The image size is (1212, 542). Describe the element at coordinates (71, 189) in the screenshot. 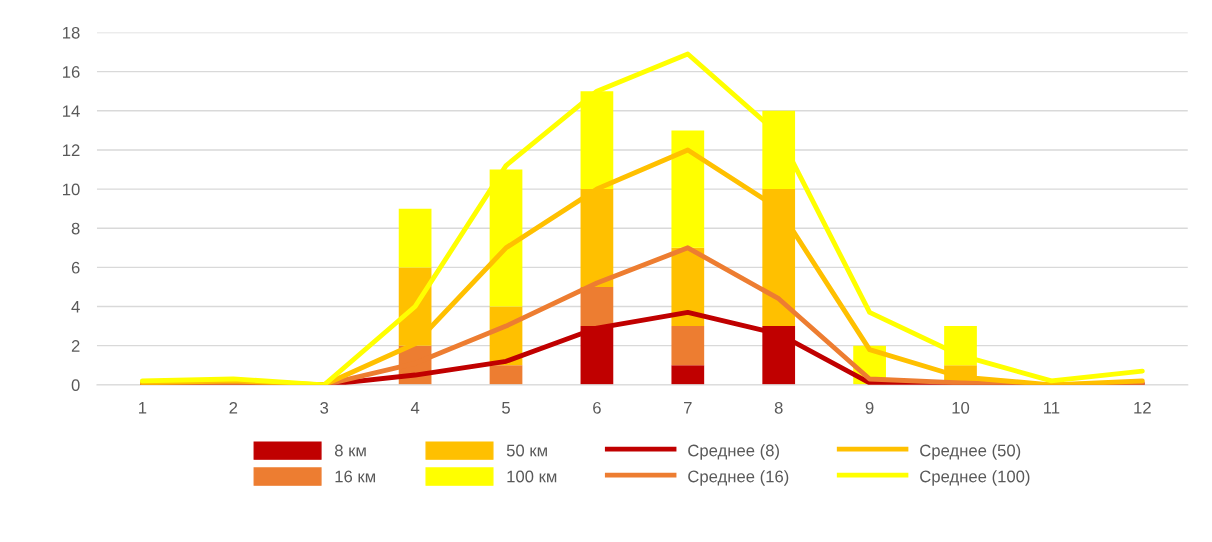

I see `y-tick-label: 10` at that location.